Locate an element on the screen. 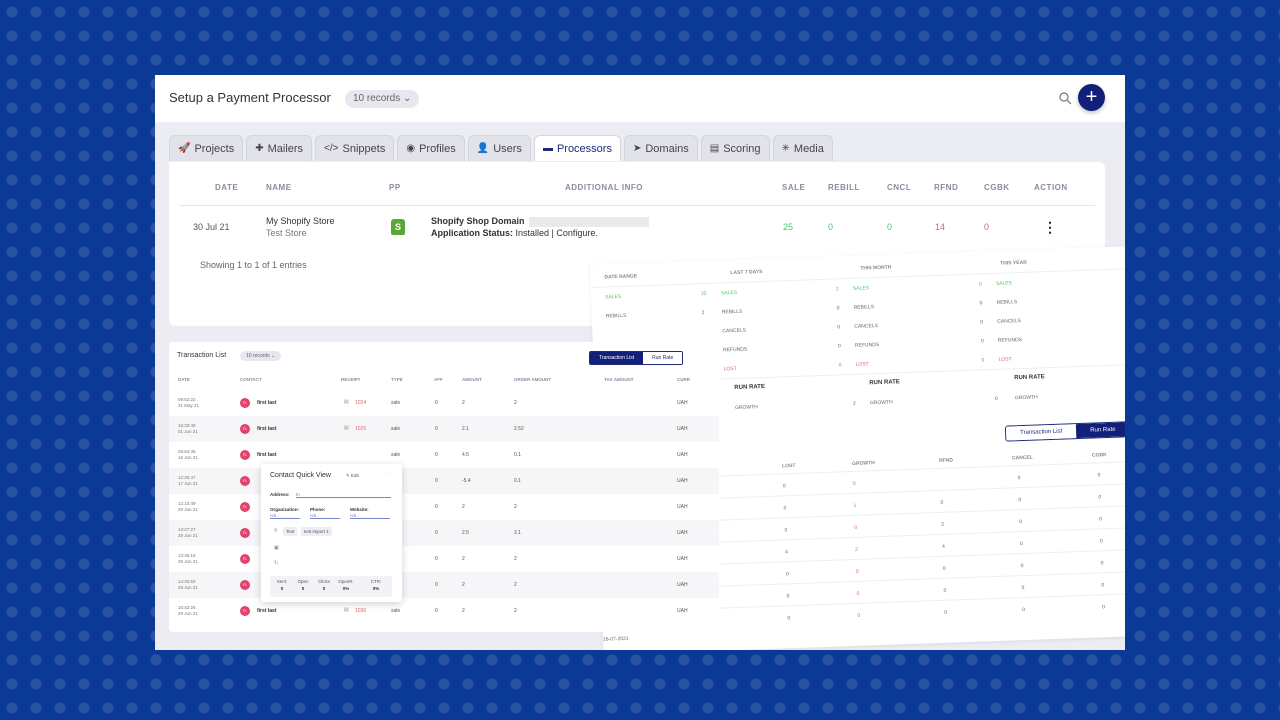  row-order-amount: 2 is located at coordinates (515, 611).